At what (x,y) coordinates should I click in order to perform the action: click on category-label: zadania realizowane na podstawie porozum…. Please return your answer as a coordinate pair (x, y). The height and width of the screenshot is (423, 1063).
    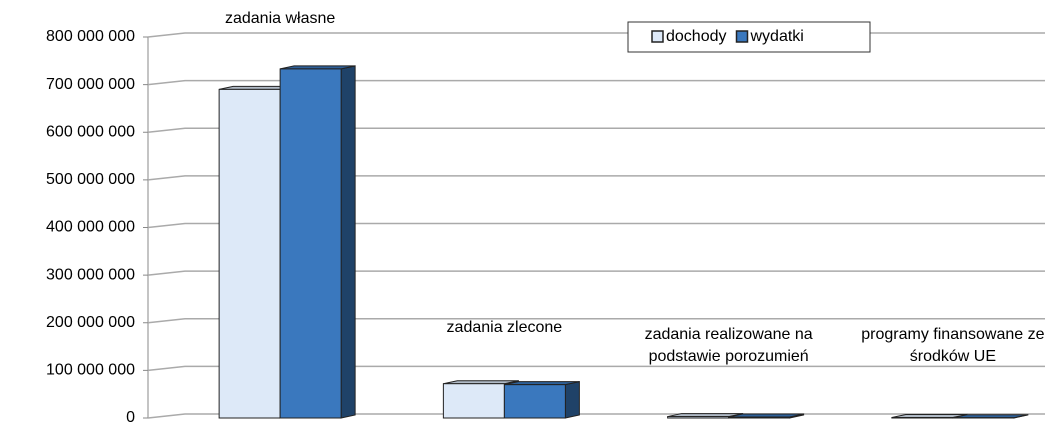
    Looking at the image, I should click on (728, 345).